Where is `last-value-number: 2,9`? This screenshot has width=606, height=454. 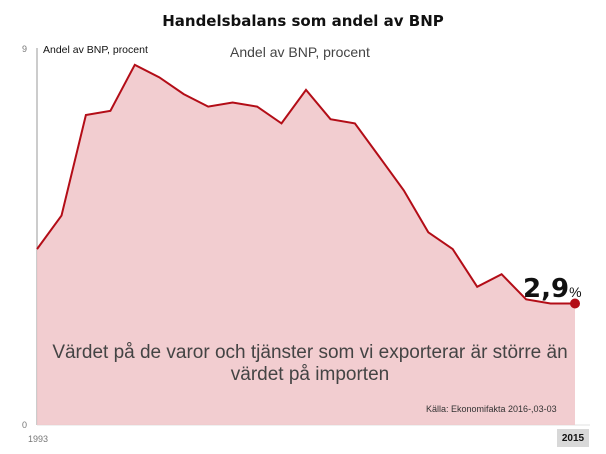 last-value-number: 2,9 is located at coordinates (546, 289).